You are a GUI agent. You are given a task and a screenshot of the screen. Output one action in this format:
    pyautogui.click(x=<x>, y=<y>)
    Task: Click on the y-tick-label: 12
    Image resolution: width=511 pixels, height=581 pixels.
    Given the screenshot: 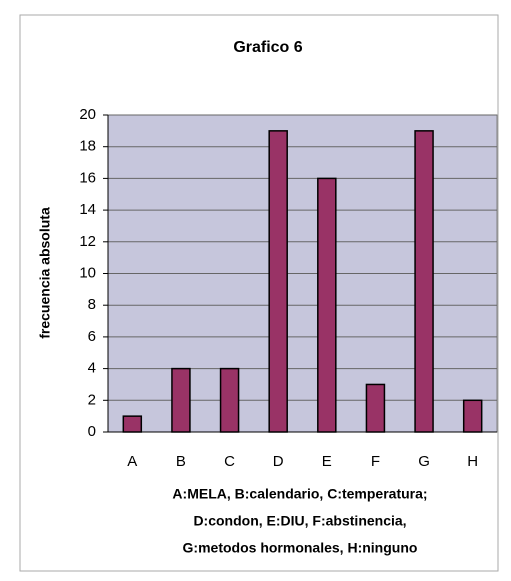 What is the action you would take?
    pyautogui.click(x=87, y=241)
    